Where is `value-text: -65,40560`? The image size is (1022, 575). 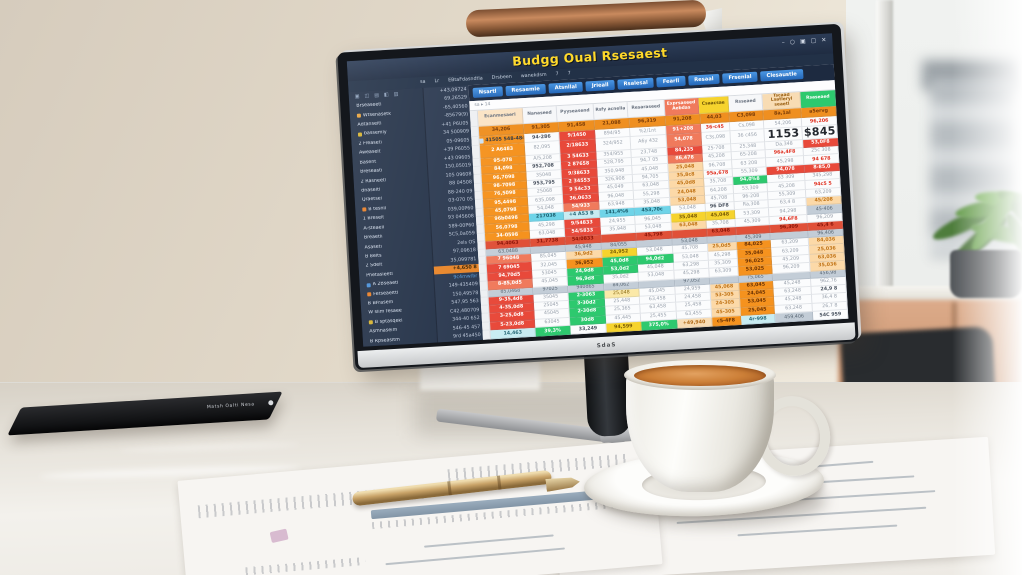
value-text: -65,40560 is located at coordinates (455, 107).